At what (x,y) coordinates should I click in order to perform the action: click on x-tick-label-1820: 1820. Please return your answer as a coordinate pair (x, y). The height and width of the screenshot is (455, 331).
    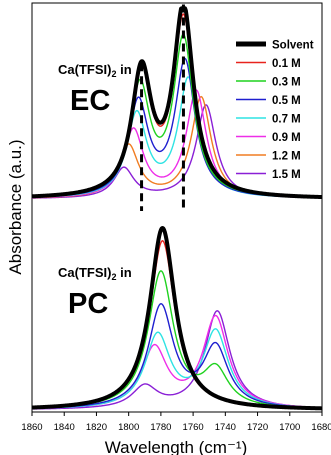
    Looking at the image, I should click on (96, 427).